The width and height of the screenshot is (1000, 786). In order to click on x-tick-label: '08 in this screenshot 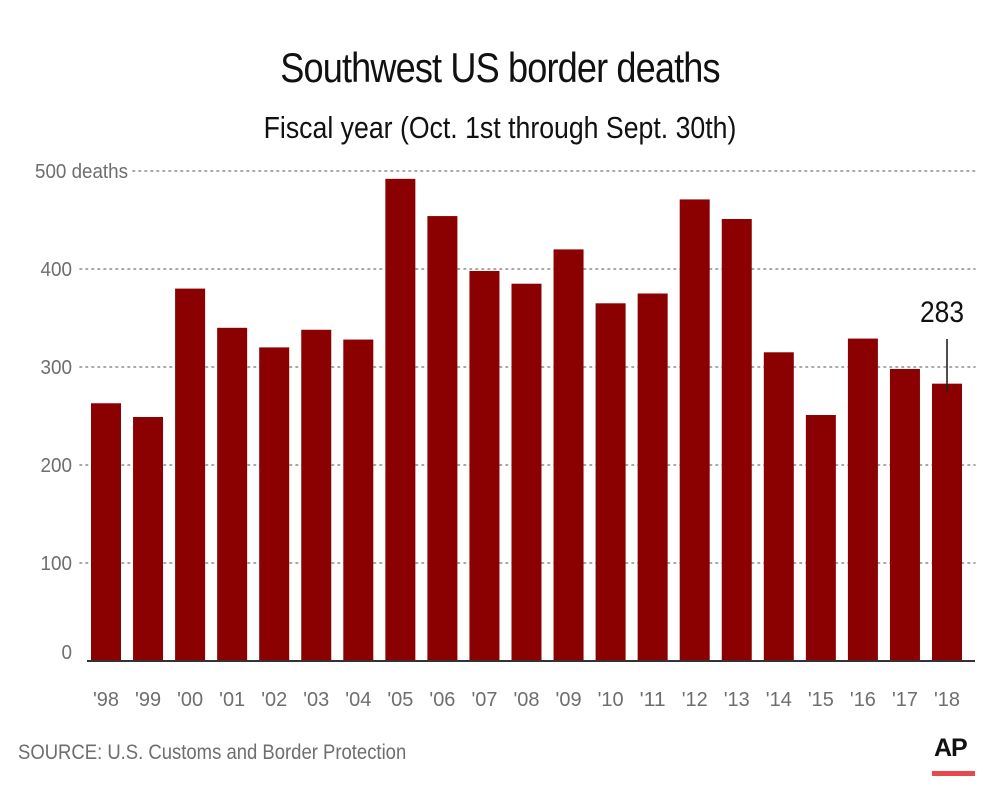, I will do `click(527, 700)`.